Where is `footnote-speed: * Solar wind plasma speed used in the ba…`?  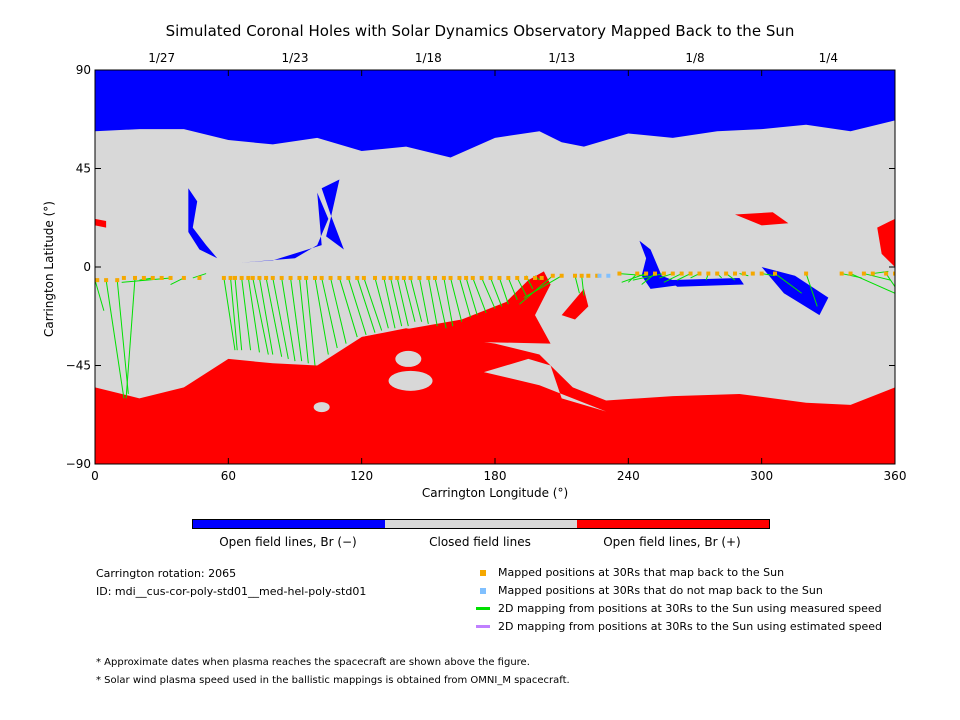
footnote-speed: * Solar wind plasma speed used in the ba… is located at coordinates (333, 680).